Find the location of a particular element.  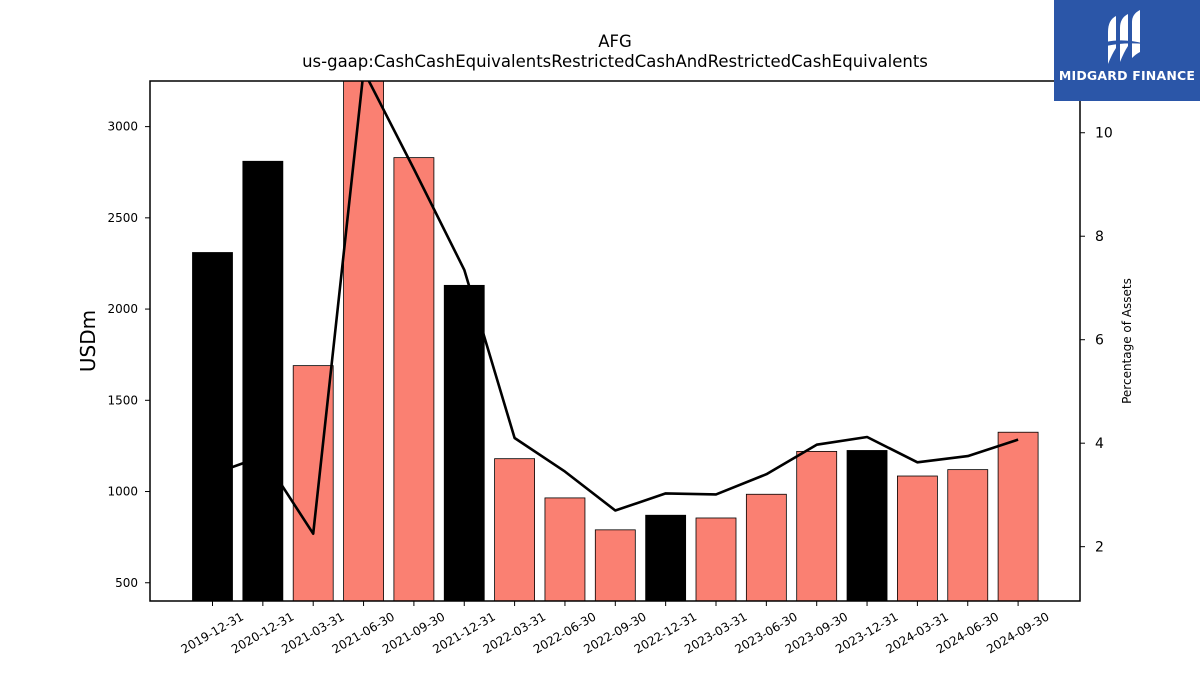

y-tick-label: 1500 is located at coordinates (122, 400).